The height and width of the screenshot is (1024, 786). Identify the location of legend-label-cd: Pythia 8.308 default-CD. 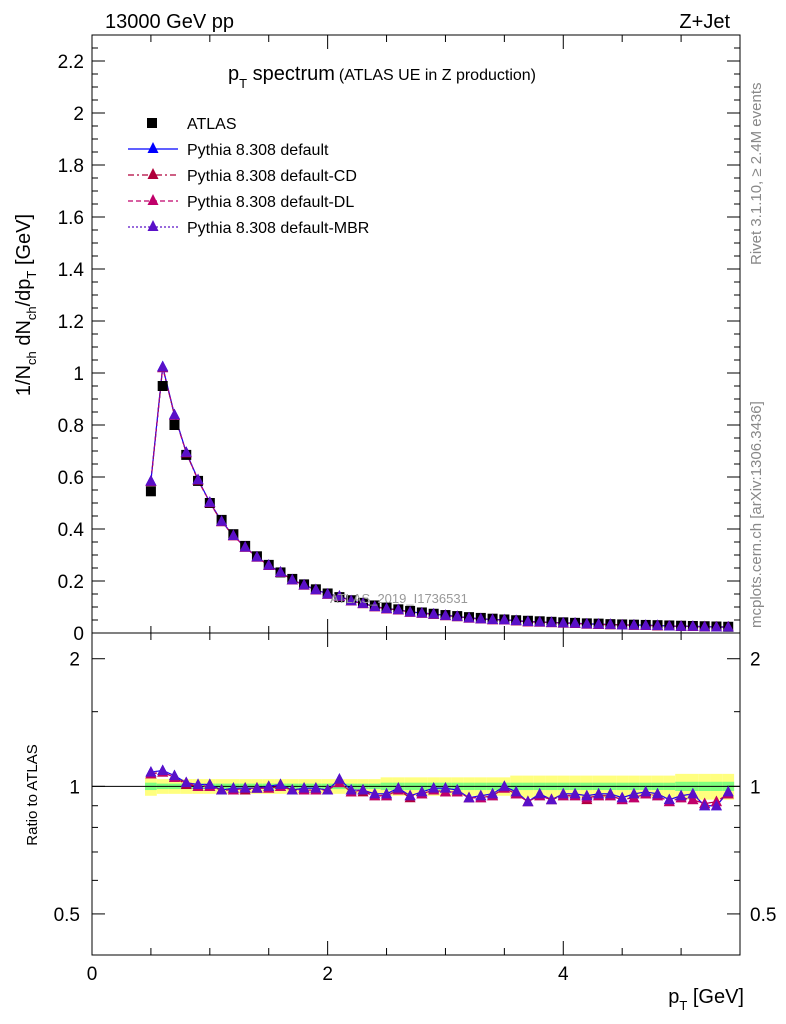
(272, 176).